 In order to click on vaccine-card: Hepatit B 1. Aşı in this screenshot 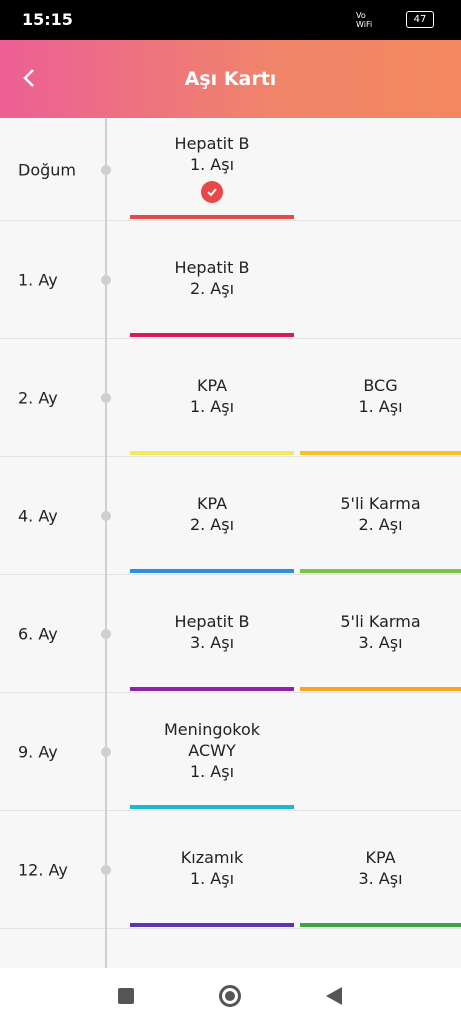, I will do `click(212, 167)`.